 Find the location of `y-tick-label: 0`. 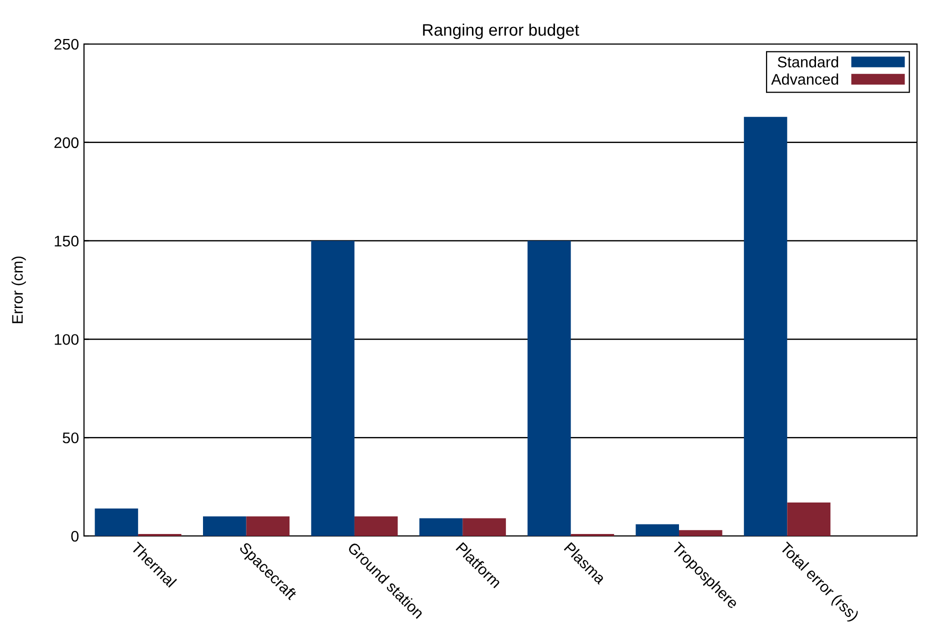

y-tick-label: 0 is located at coordinates (75, 536).